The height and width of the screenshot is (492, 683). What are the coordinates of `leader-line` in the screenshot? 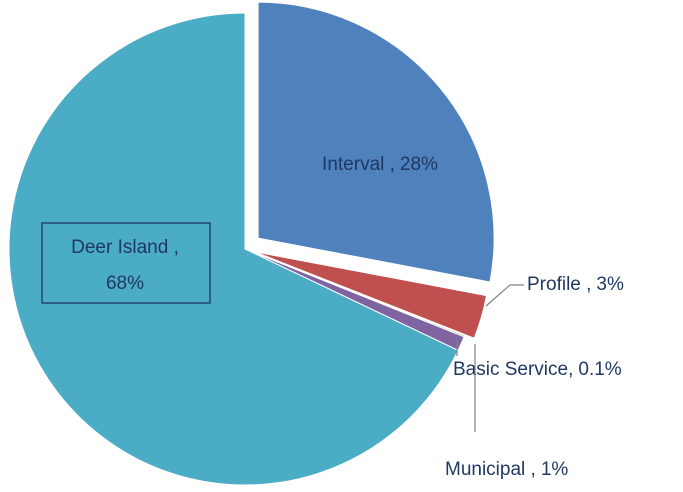 It's located at (504, 295).